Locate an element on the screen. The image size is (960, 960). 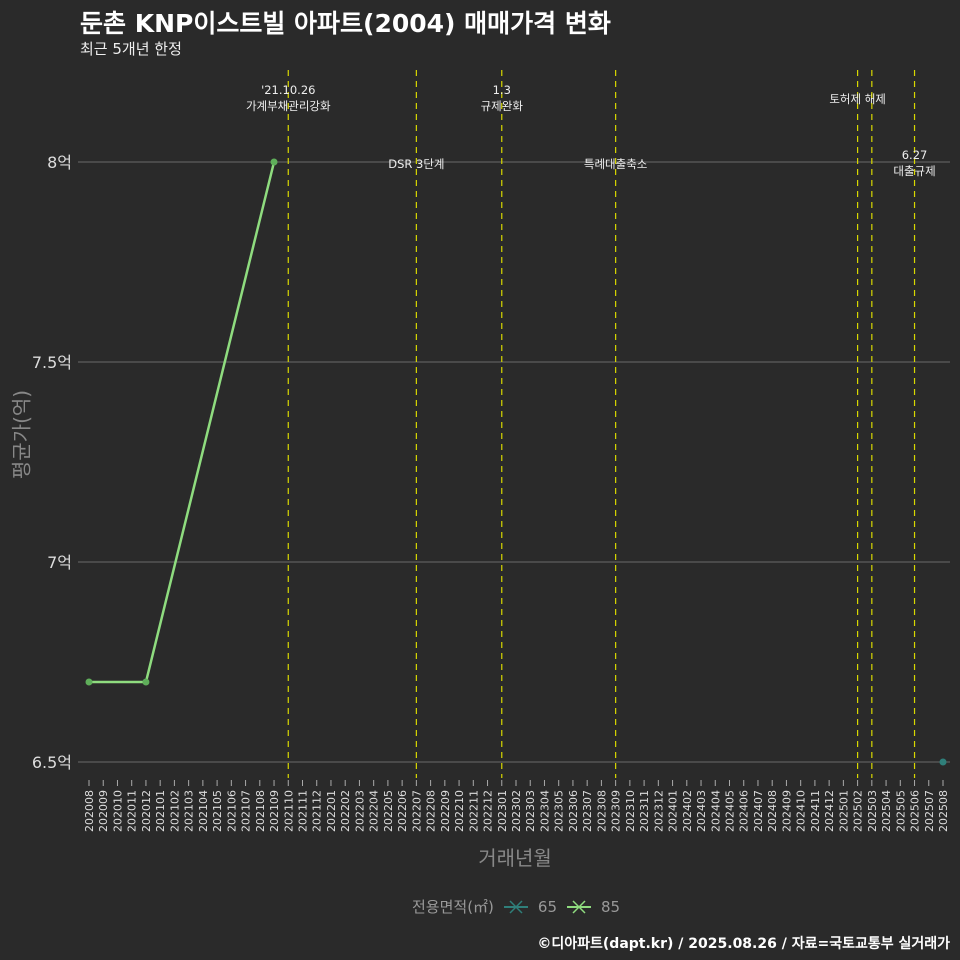
x-tick-label: 202103 is located at coordinates (189, 811).